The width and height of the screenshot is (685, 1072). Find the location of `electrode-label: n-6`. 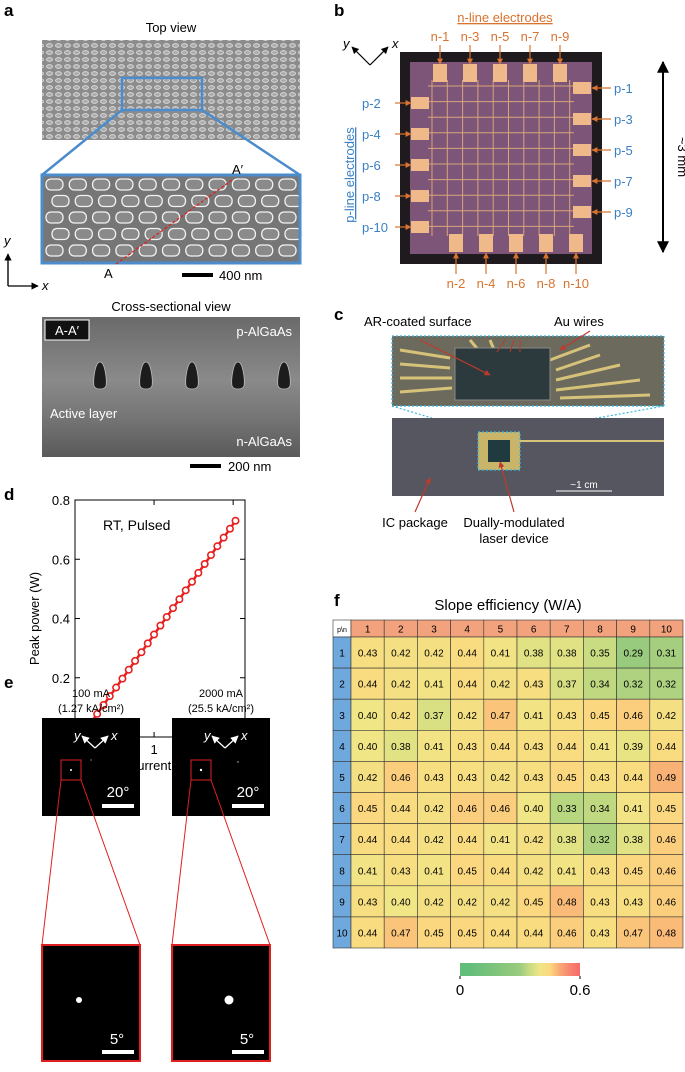

electrode-label: n-6 is located at coordinates (516, 283).